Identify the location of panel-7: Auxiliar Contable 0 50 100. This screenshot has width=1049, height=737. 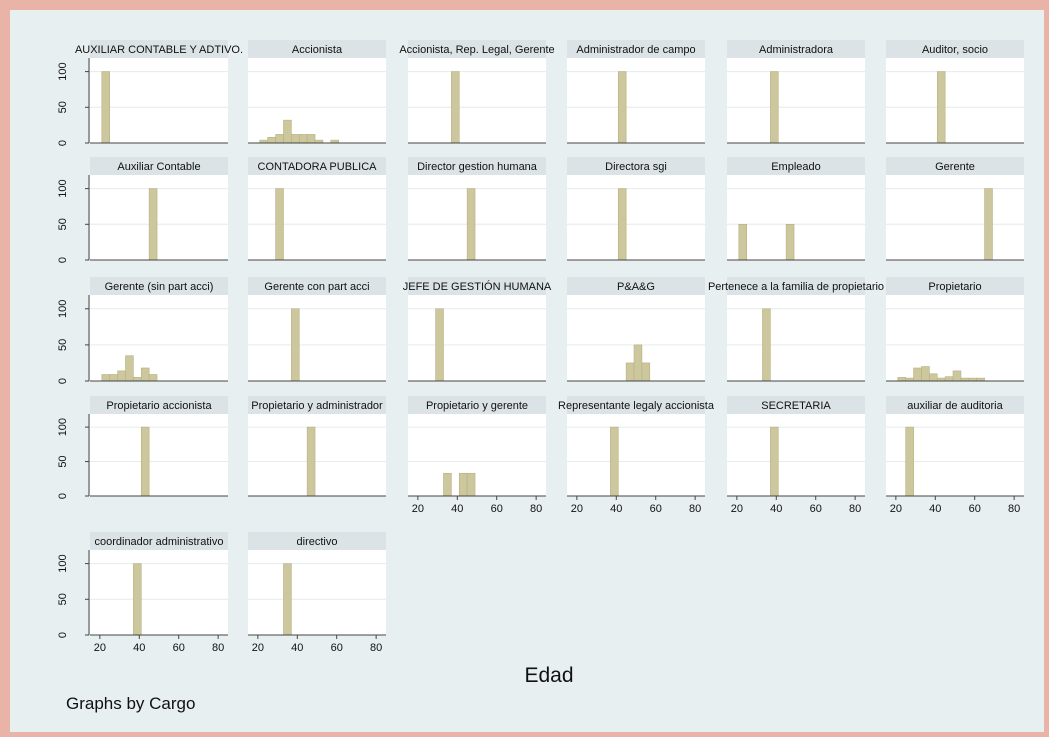
(142, 210).